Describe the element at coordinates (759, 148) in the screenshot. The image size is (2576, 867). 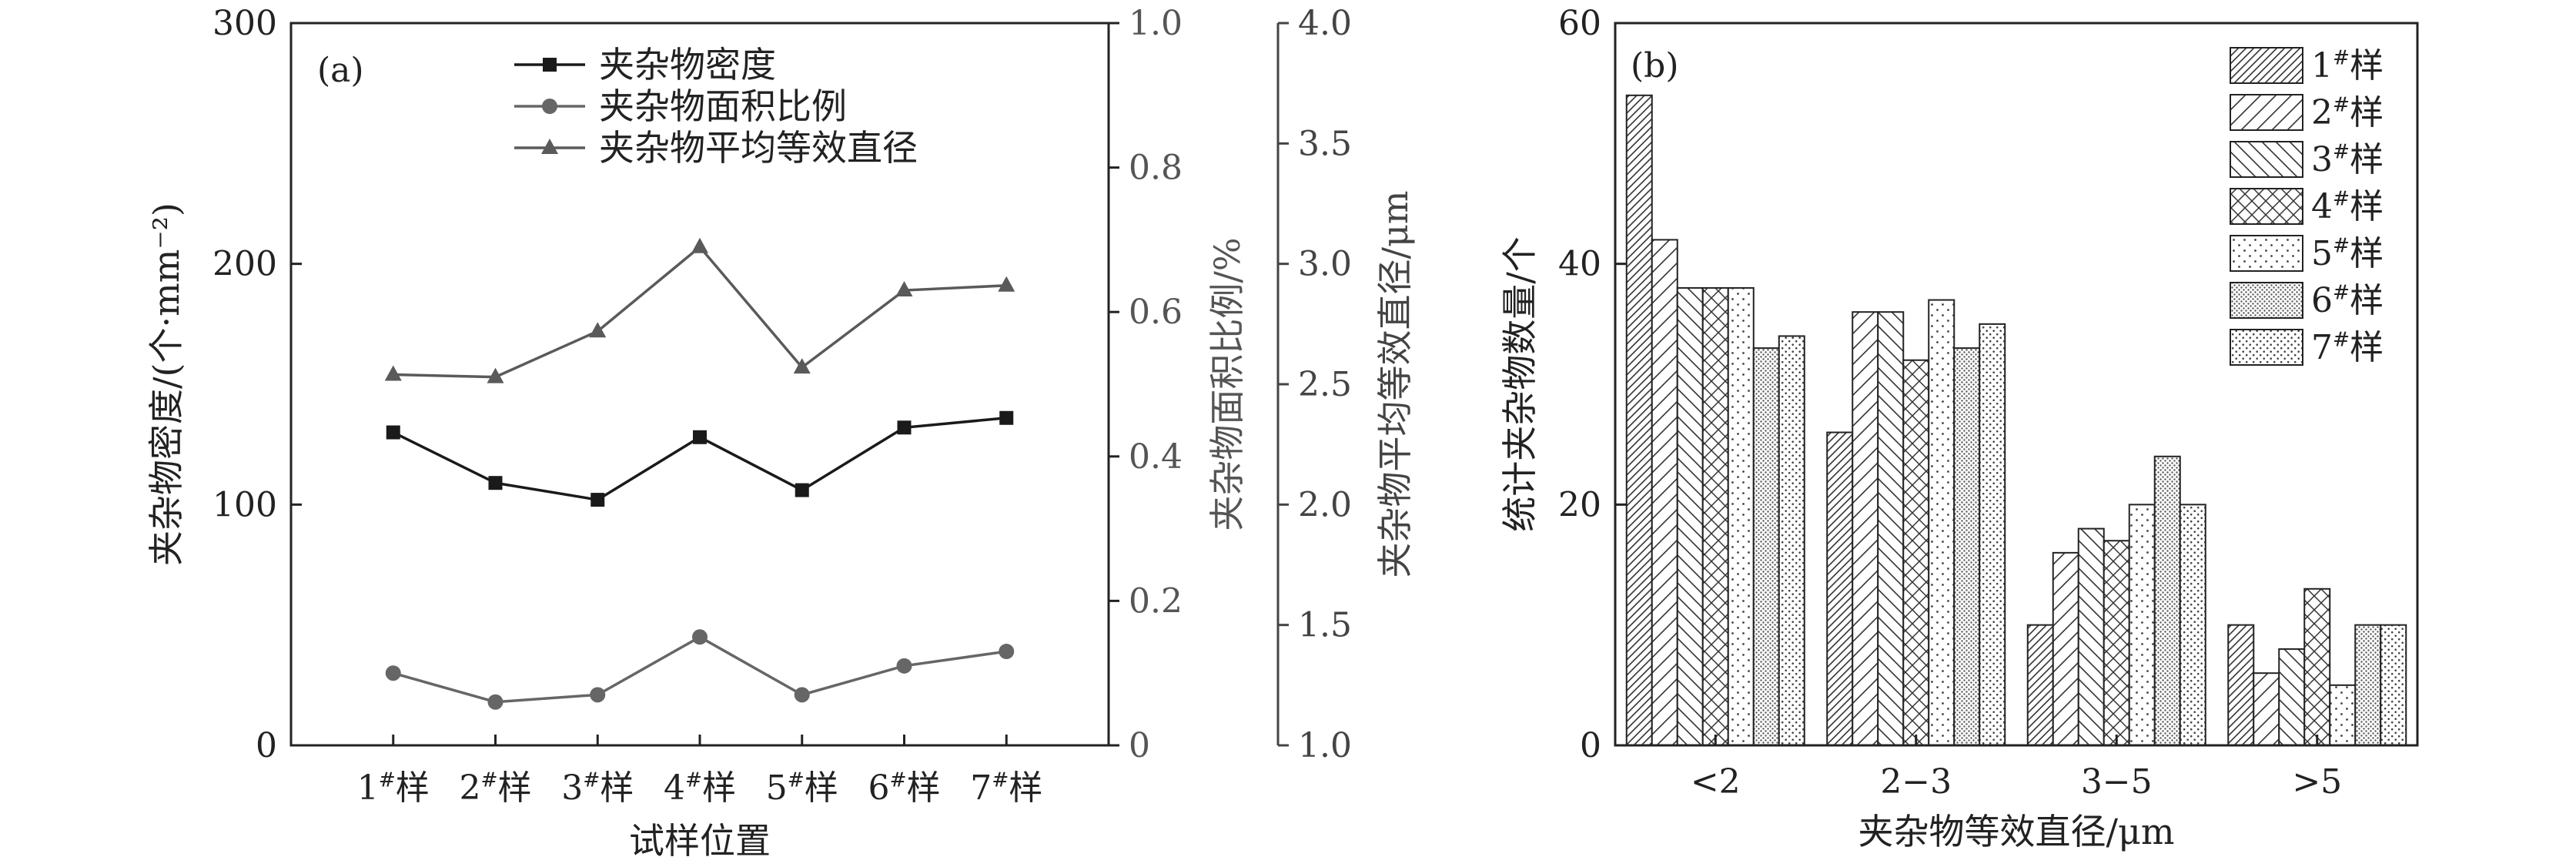
I see `panel-a-legend-label: 夹杂物平均等效直径` at that location.